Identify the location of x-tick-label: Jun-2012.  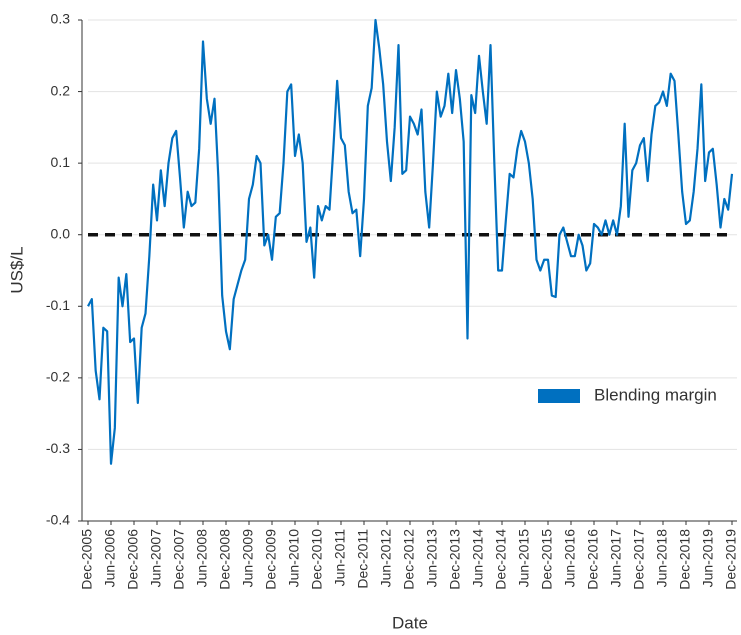
(386, 558).